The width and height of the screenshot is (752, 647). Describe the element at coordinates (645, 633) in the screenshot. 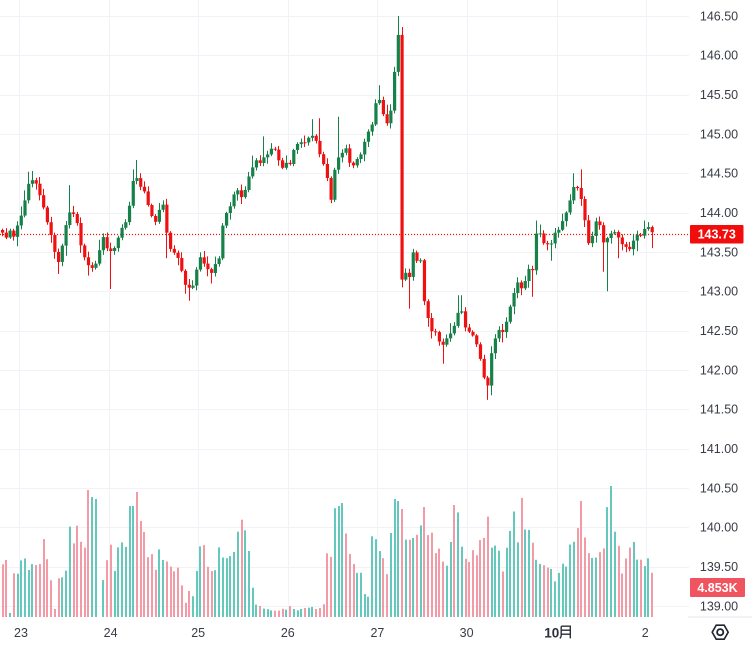

I see `svg-text: 2` at that location.